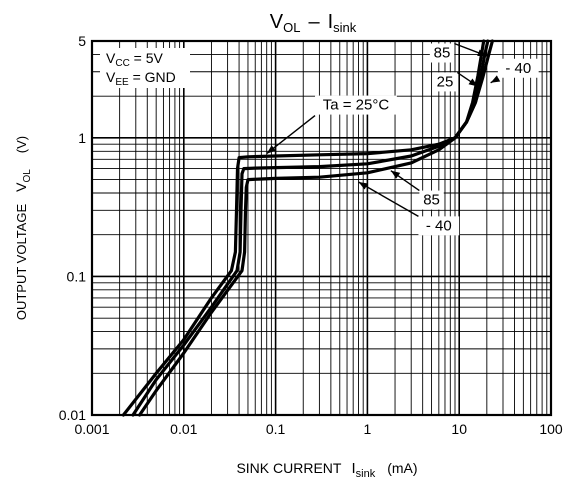 The height and width of the screenshot is (486, 567). Describe the element at coordinates (473, 82) in the screenshot. I see `ann-25-high-arrowhead` at that location.